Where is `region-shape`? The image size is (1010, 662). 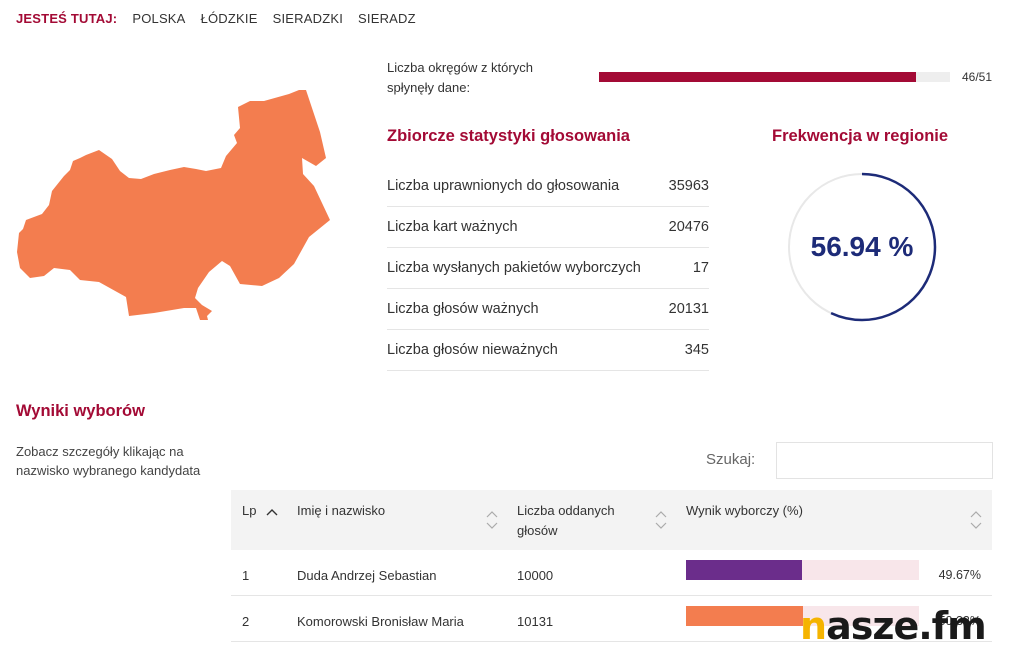
region-shape is located at coordinates (173, 205).